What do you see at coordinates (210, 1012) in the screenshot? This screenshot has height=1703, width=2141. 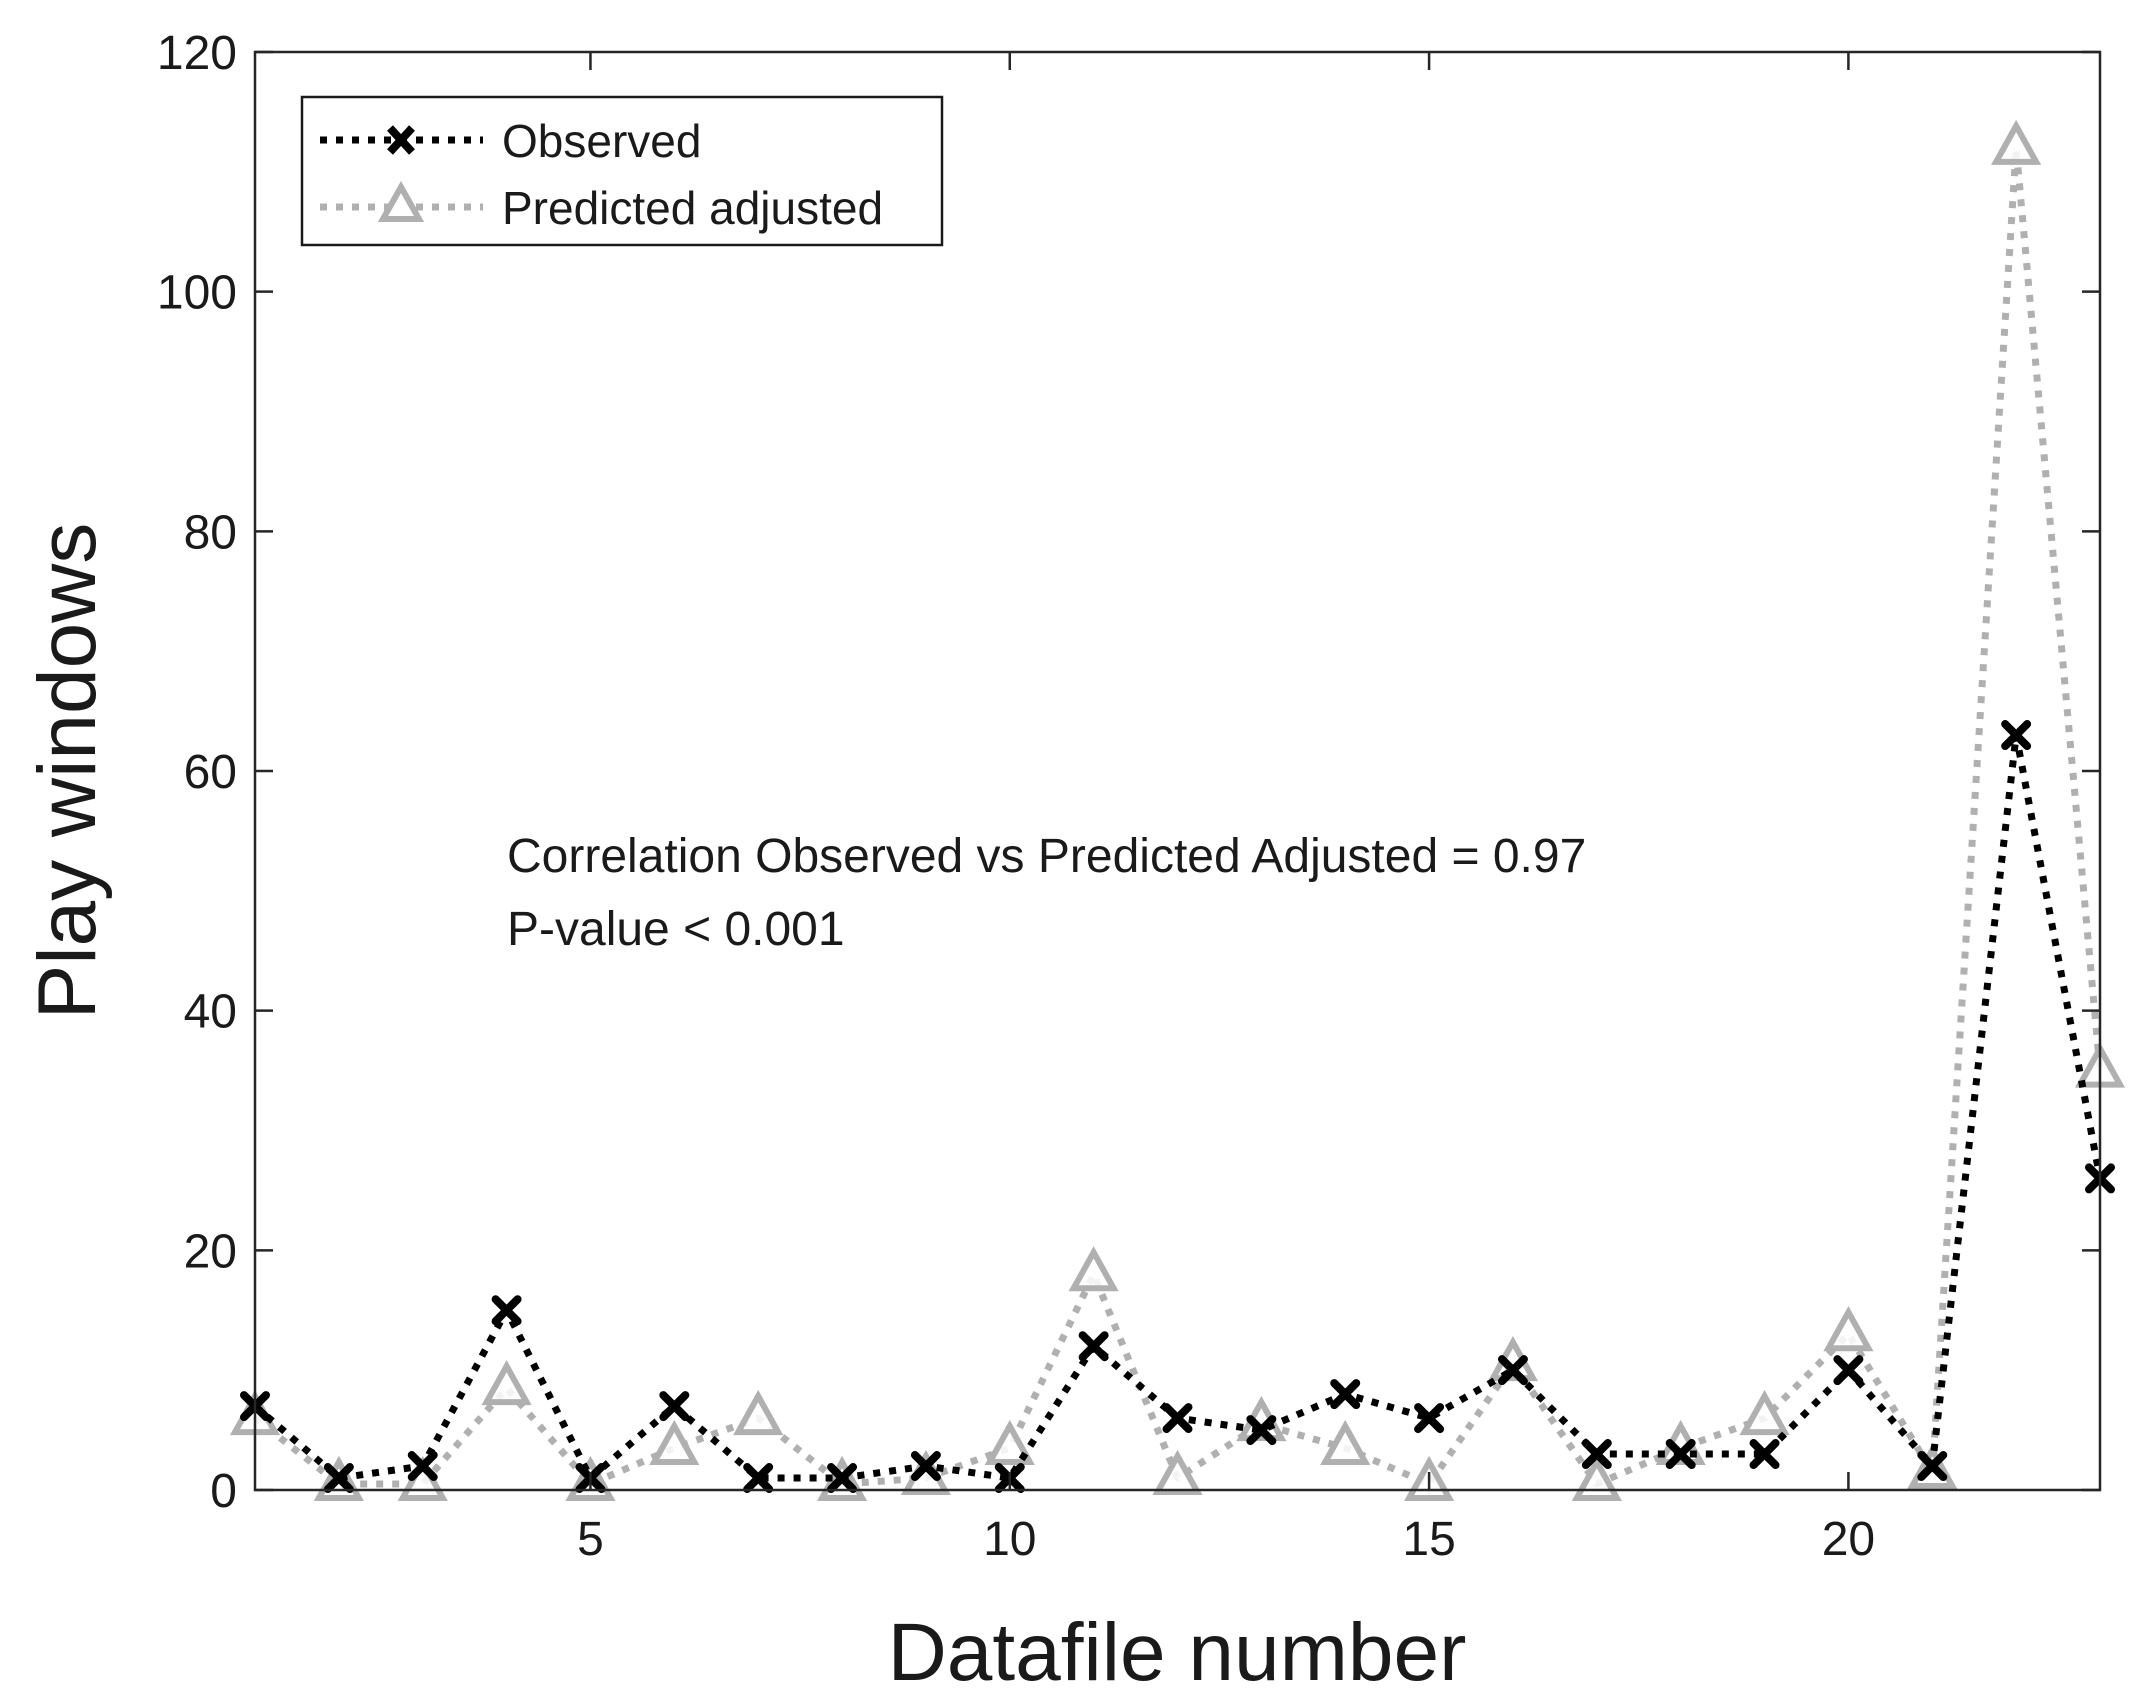 I see `y-tick-label: 40` at bounding box center [210, 1012].